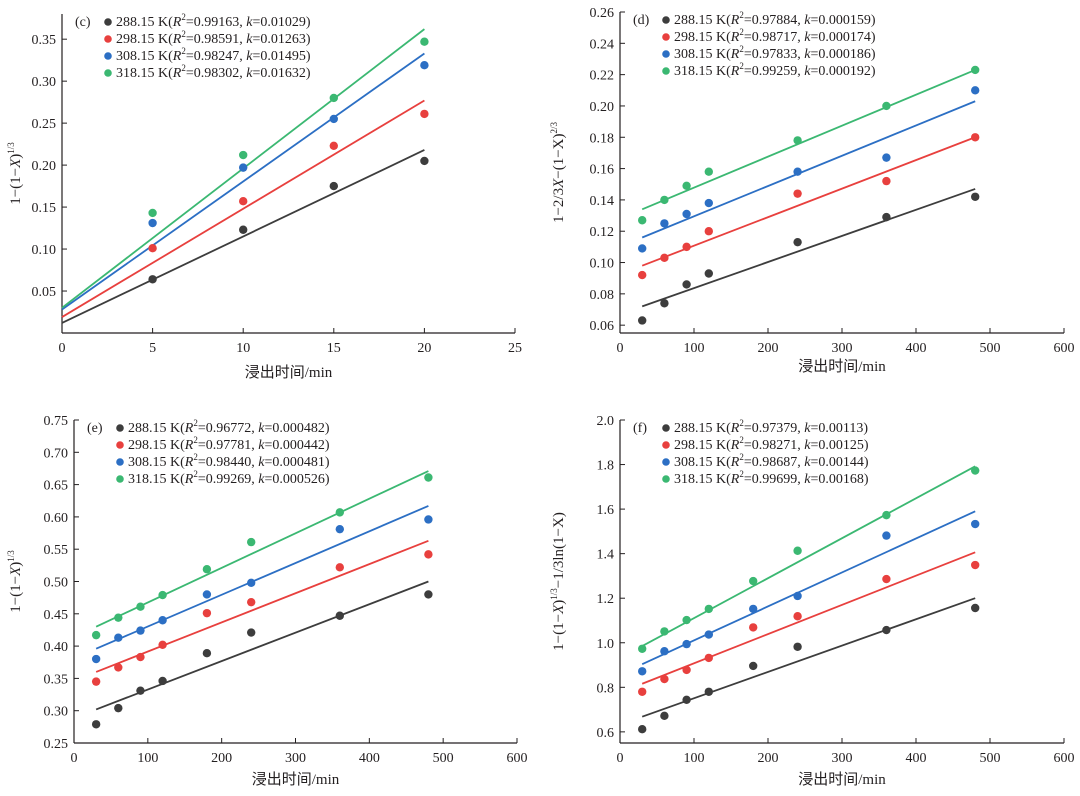  What do you see at coordinates (229, 461) in the screenshot?
I see `legend-entry-e-2: 308.15 K(R2=0.98440, k=0.000481)` at bounding box center [229, 461].